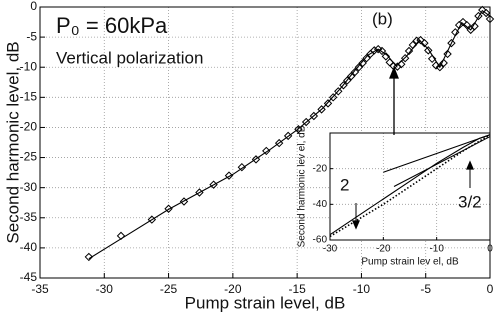 This screenshot has height=314, width=497. I want to click on arrows, so click(413, 148).